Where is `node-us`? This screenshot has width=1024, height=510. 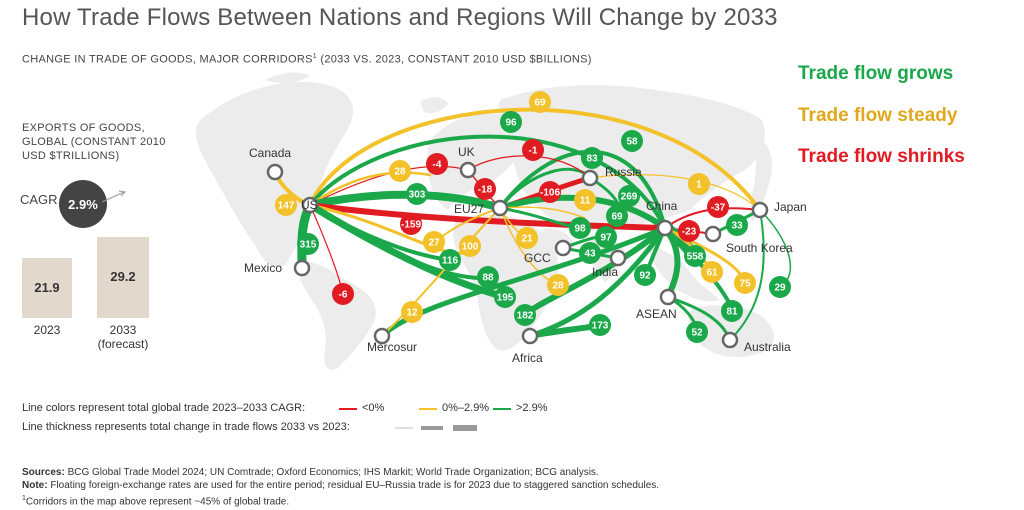
node-us is located at coordinates (310, 205).